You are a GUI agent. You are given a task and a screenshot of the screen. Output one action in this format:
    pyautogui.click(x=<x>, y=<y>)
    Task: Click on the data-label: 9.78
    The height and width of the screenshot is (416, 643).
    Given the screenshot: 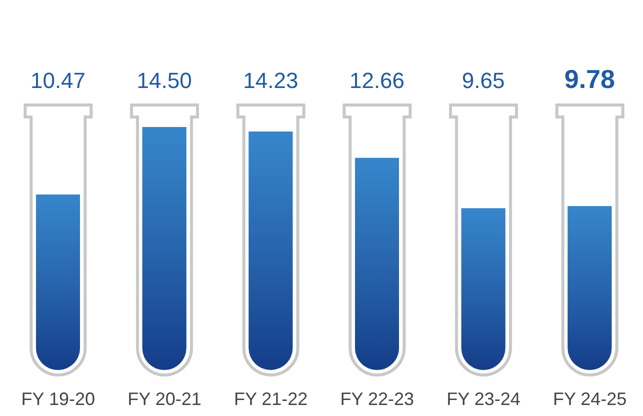 What is the action you would take?
    pyautogui.click(x=589, y=79)
    